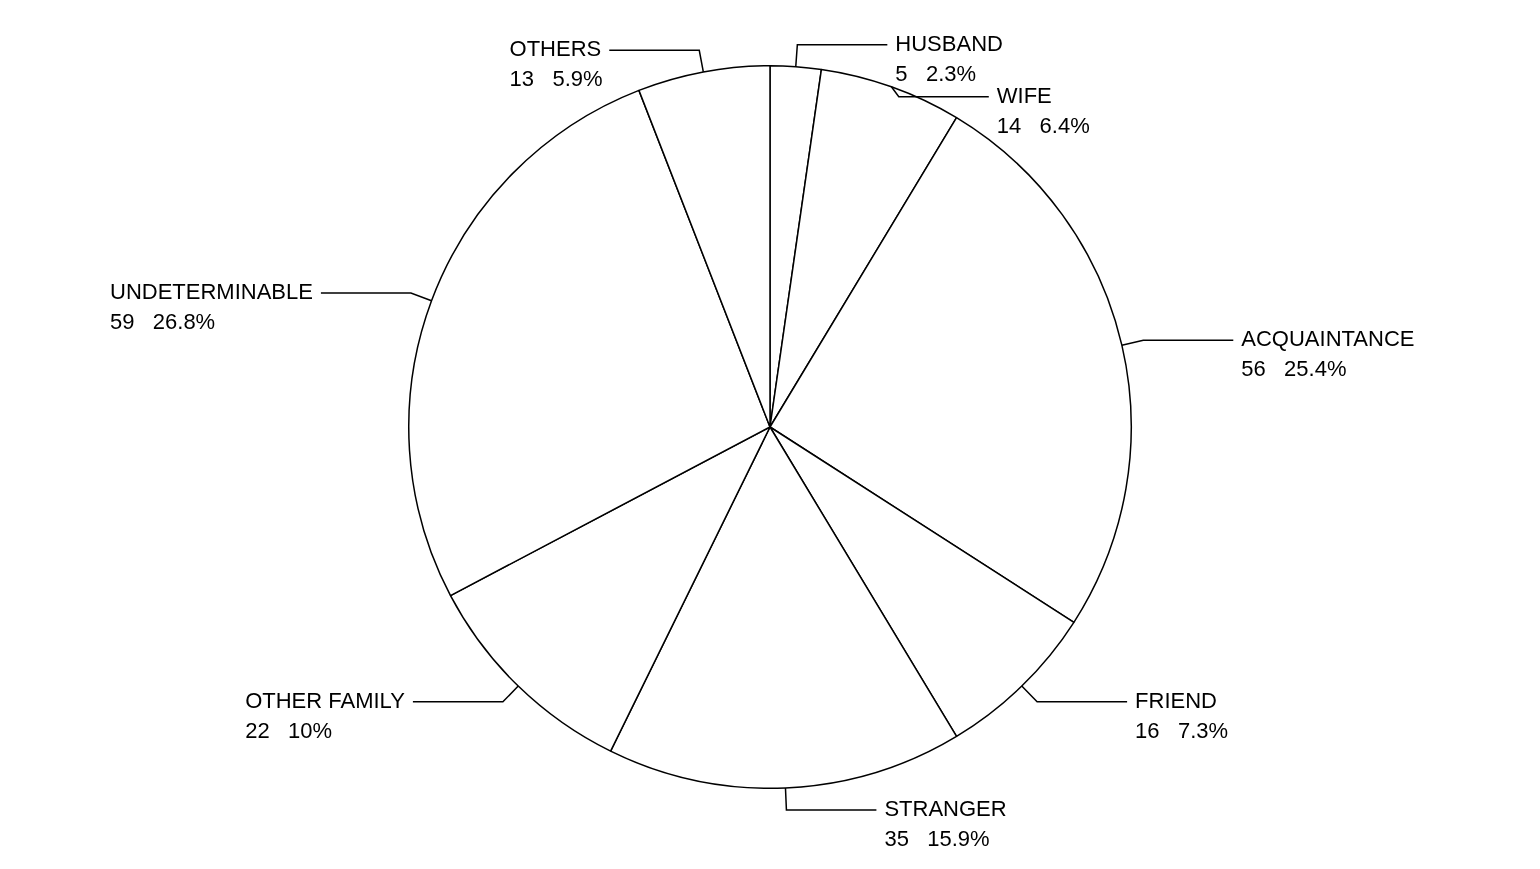  I want to click on data-label: 59 26.8%, so click(162, 322).